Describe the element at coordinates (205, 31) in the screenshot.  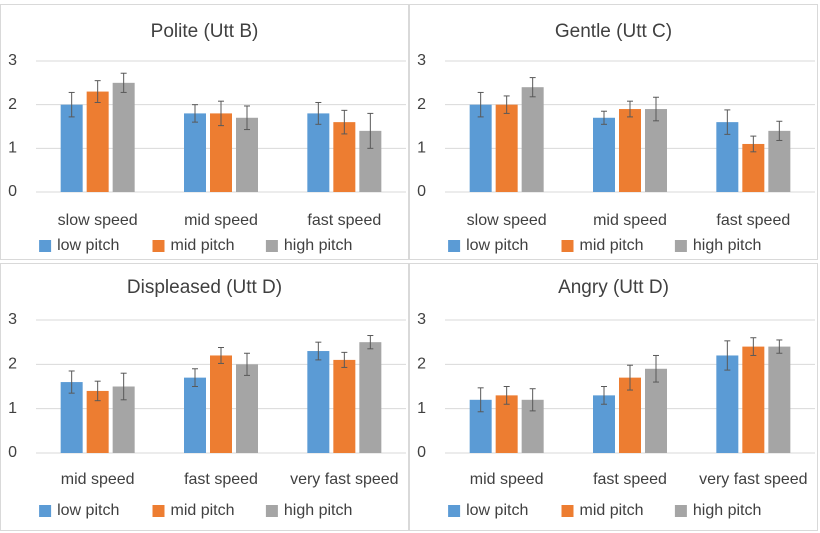
I see `chart-title: Polite (Utt B)` at that location.